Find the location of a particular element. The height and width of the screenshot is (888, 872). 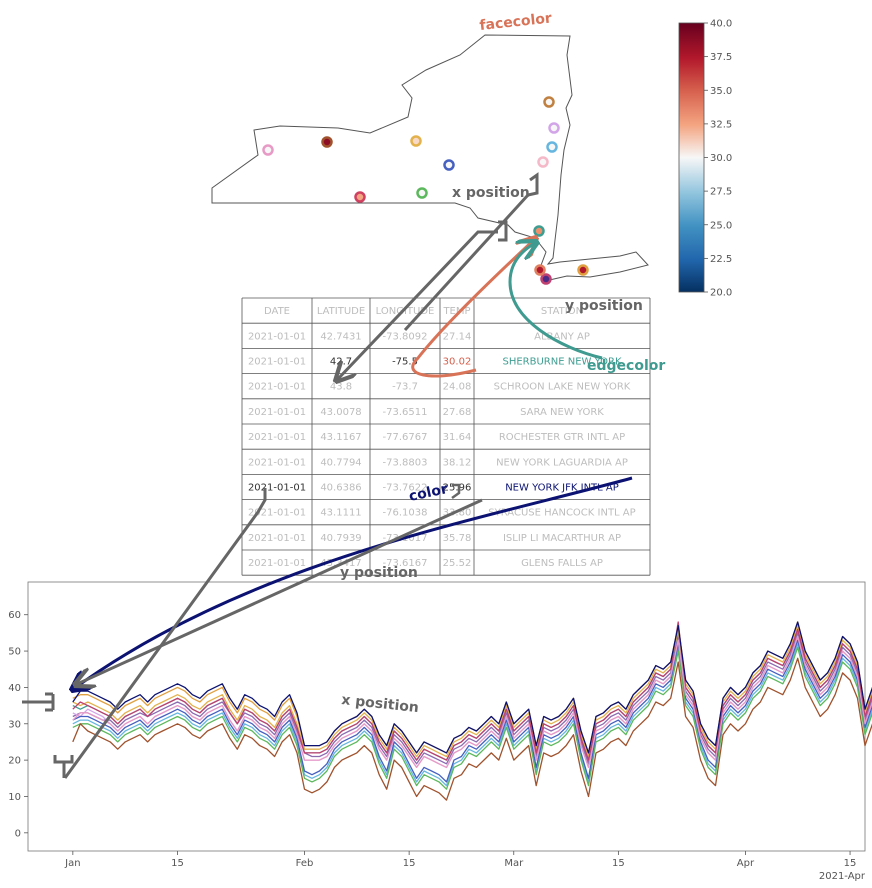

ny-state-outline is located at coordinates (430, 158).